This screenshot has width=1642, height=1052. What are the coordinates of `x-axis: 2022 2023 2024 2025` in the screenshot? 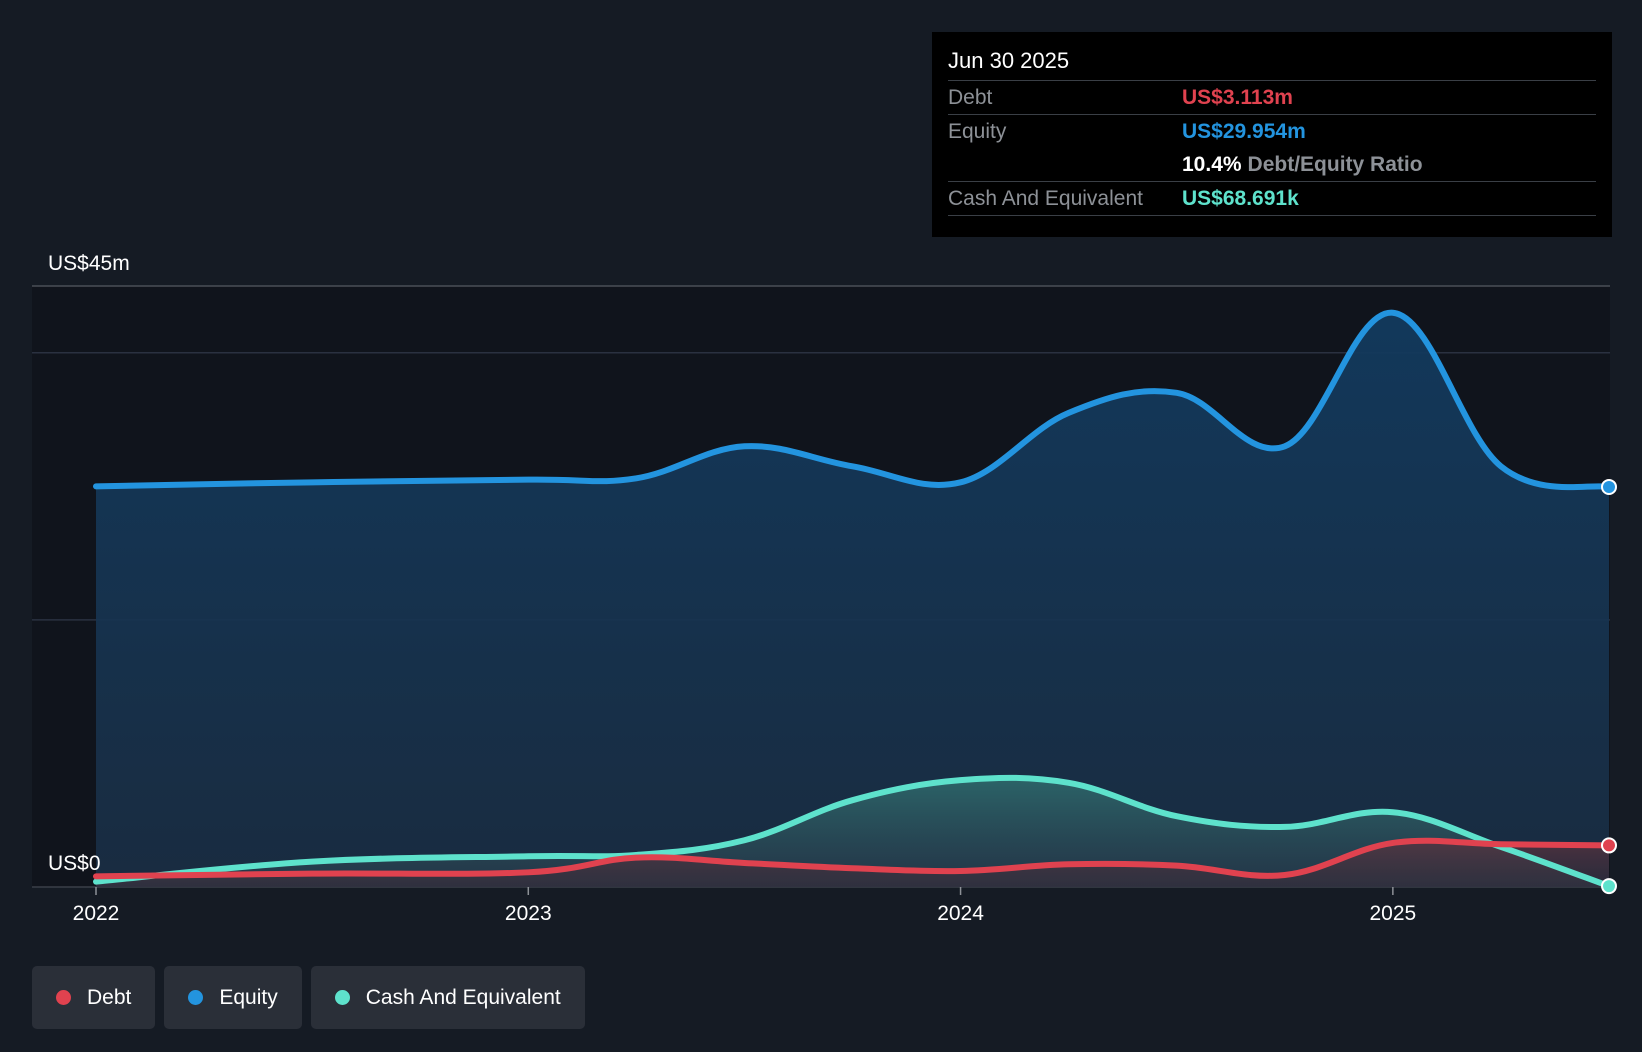 It's located at (744, 906).